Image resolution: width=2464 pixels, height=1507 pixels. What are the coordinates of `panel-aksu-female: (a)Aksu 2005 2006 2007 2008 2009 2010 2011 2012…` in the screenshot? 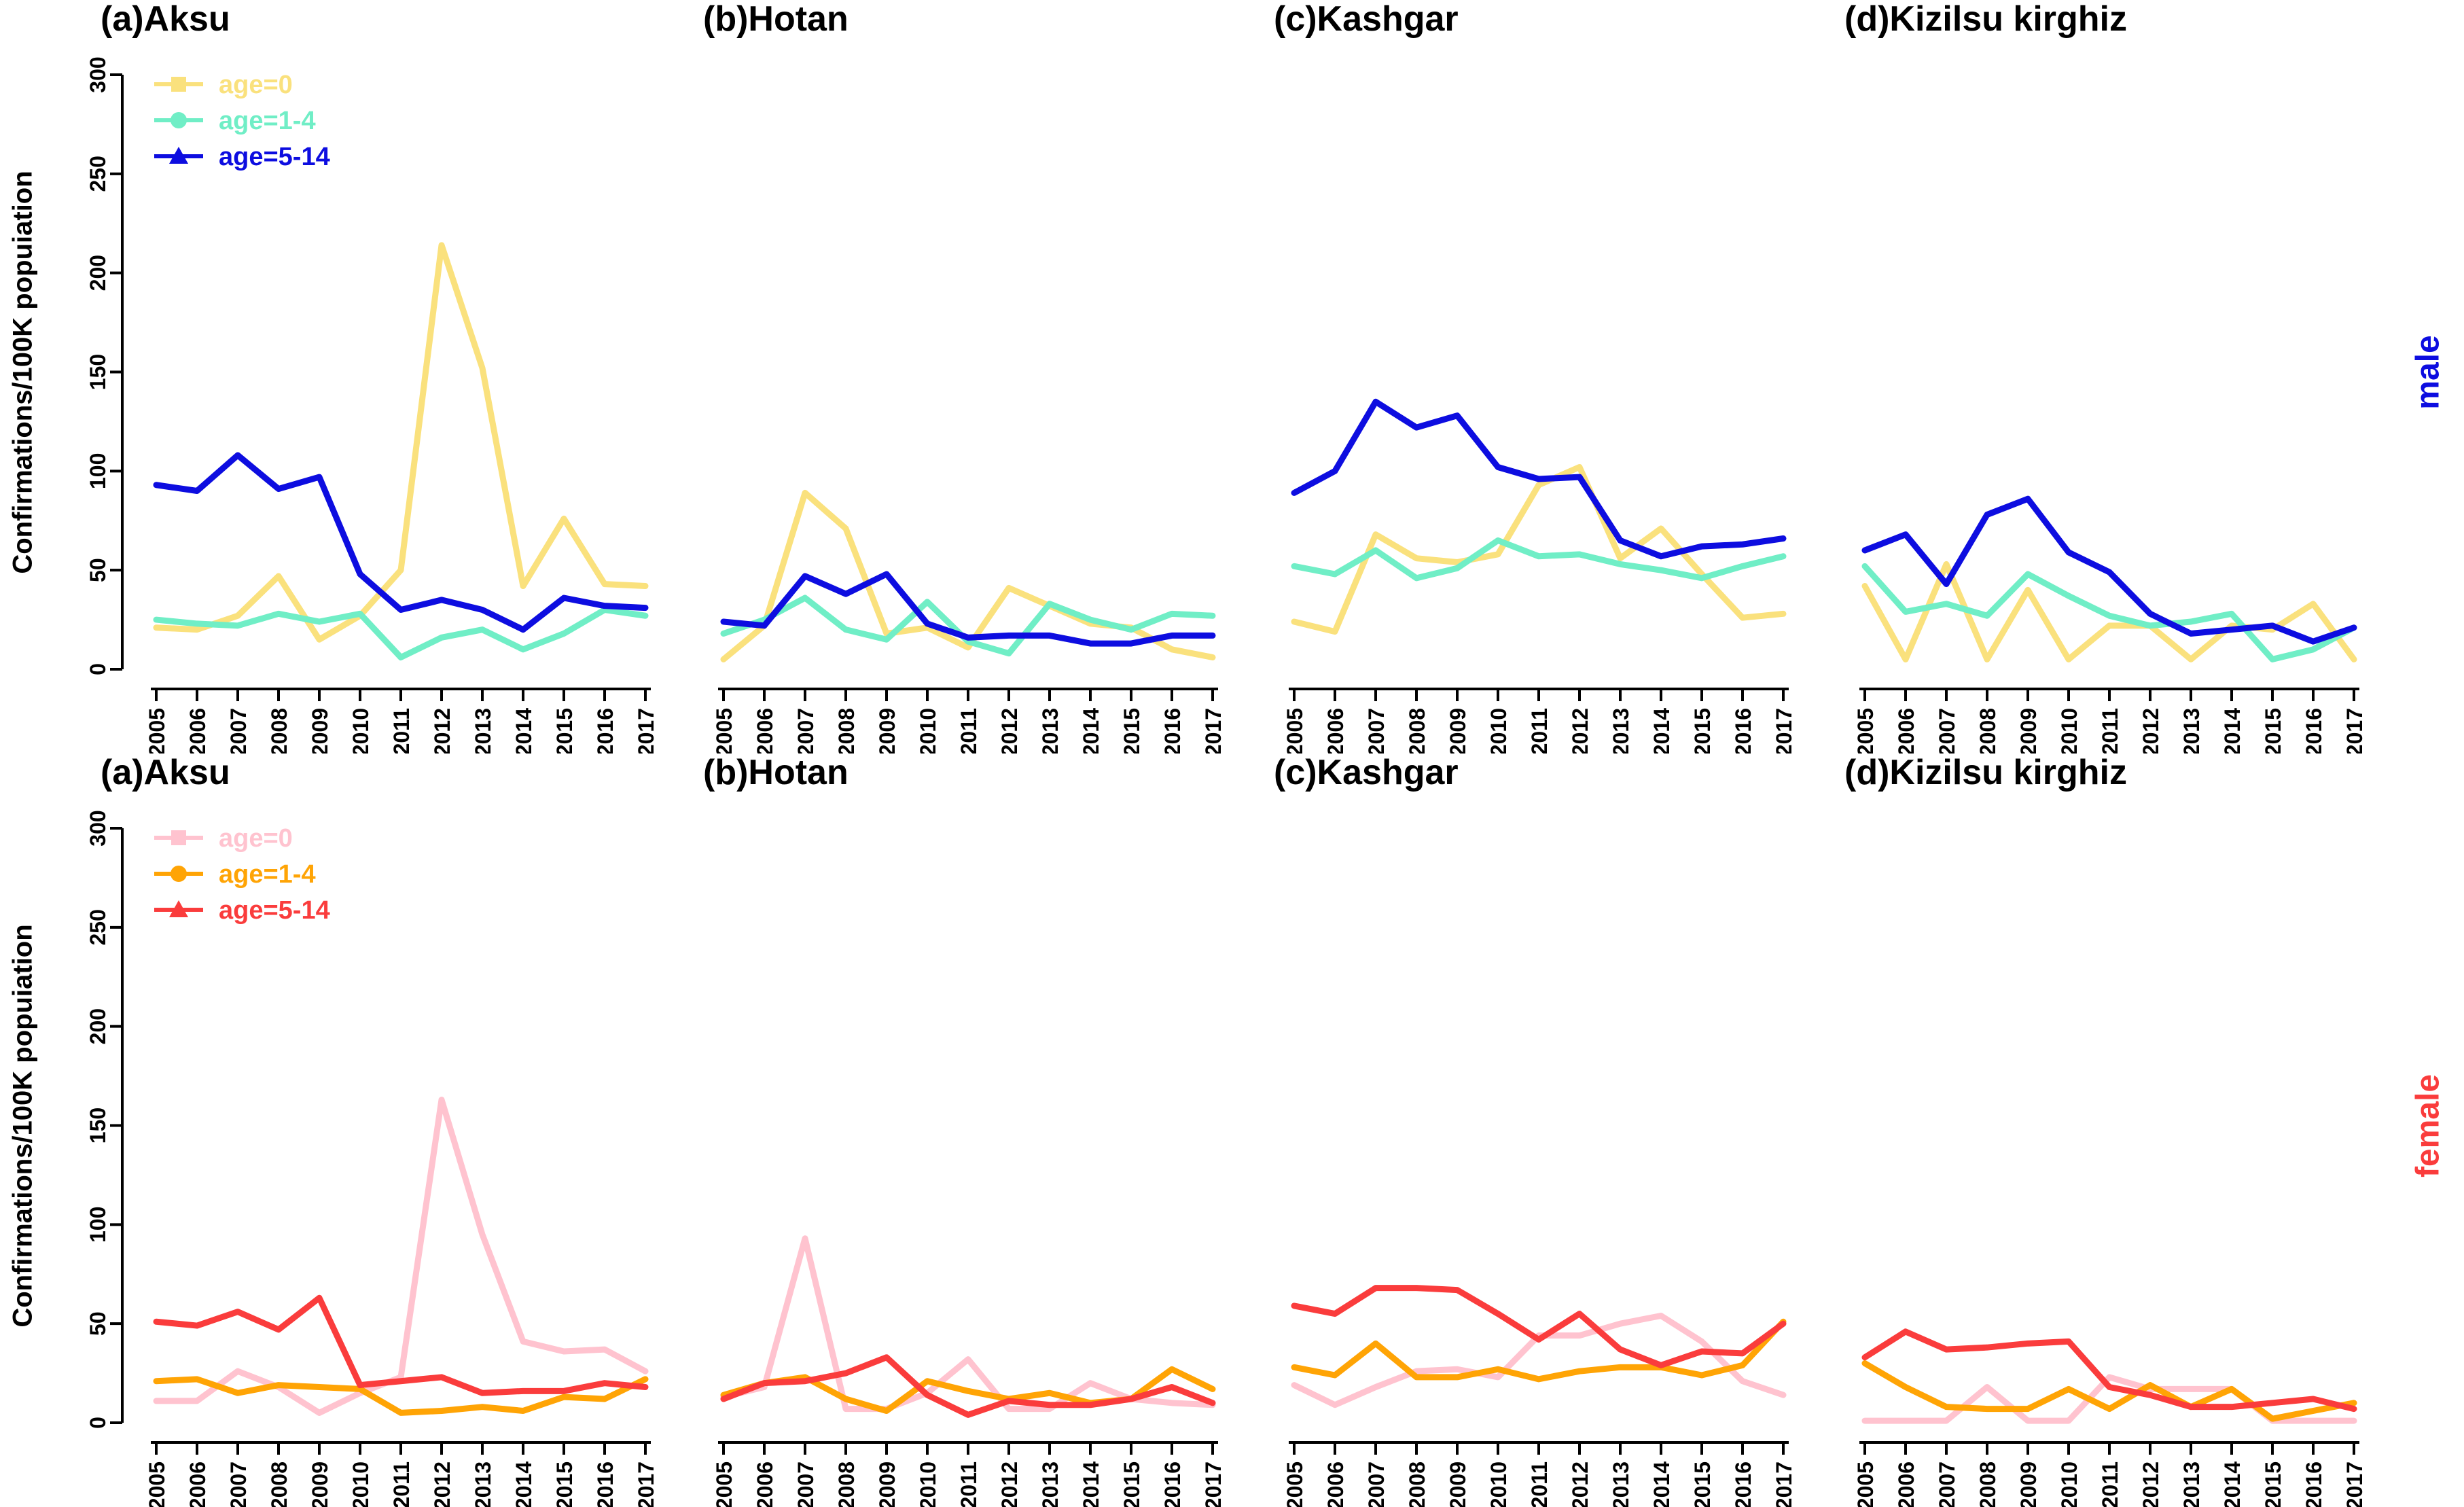 It's located at (363, 1130).